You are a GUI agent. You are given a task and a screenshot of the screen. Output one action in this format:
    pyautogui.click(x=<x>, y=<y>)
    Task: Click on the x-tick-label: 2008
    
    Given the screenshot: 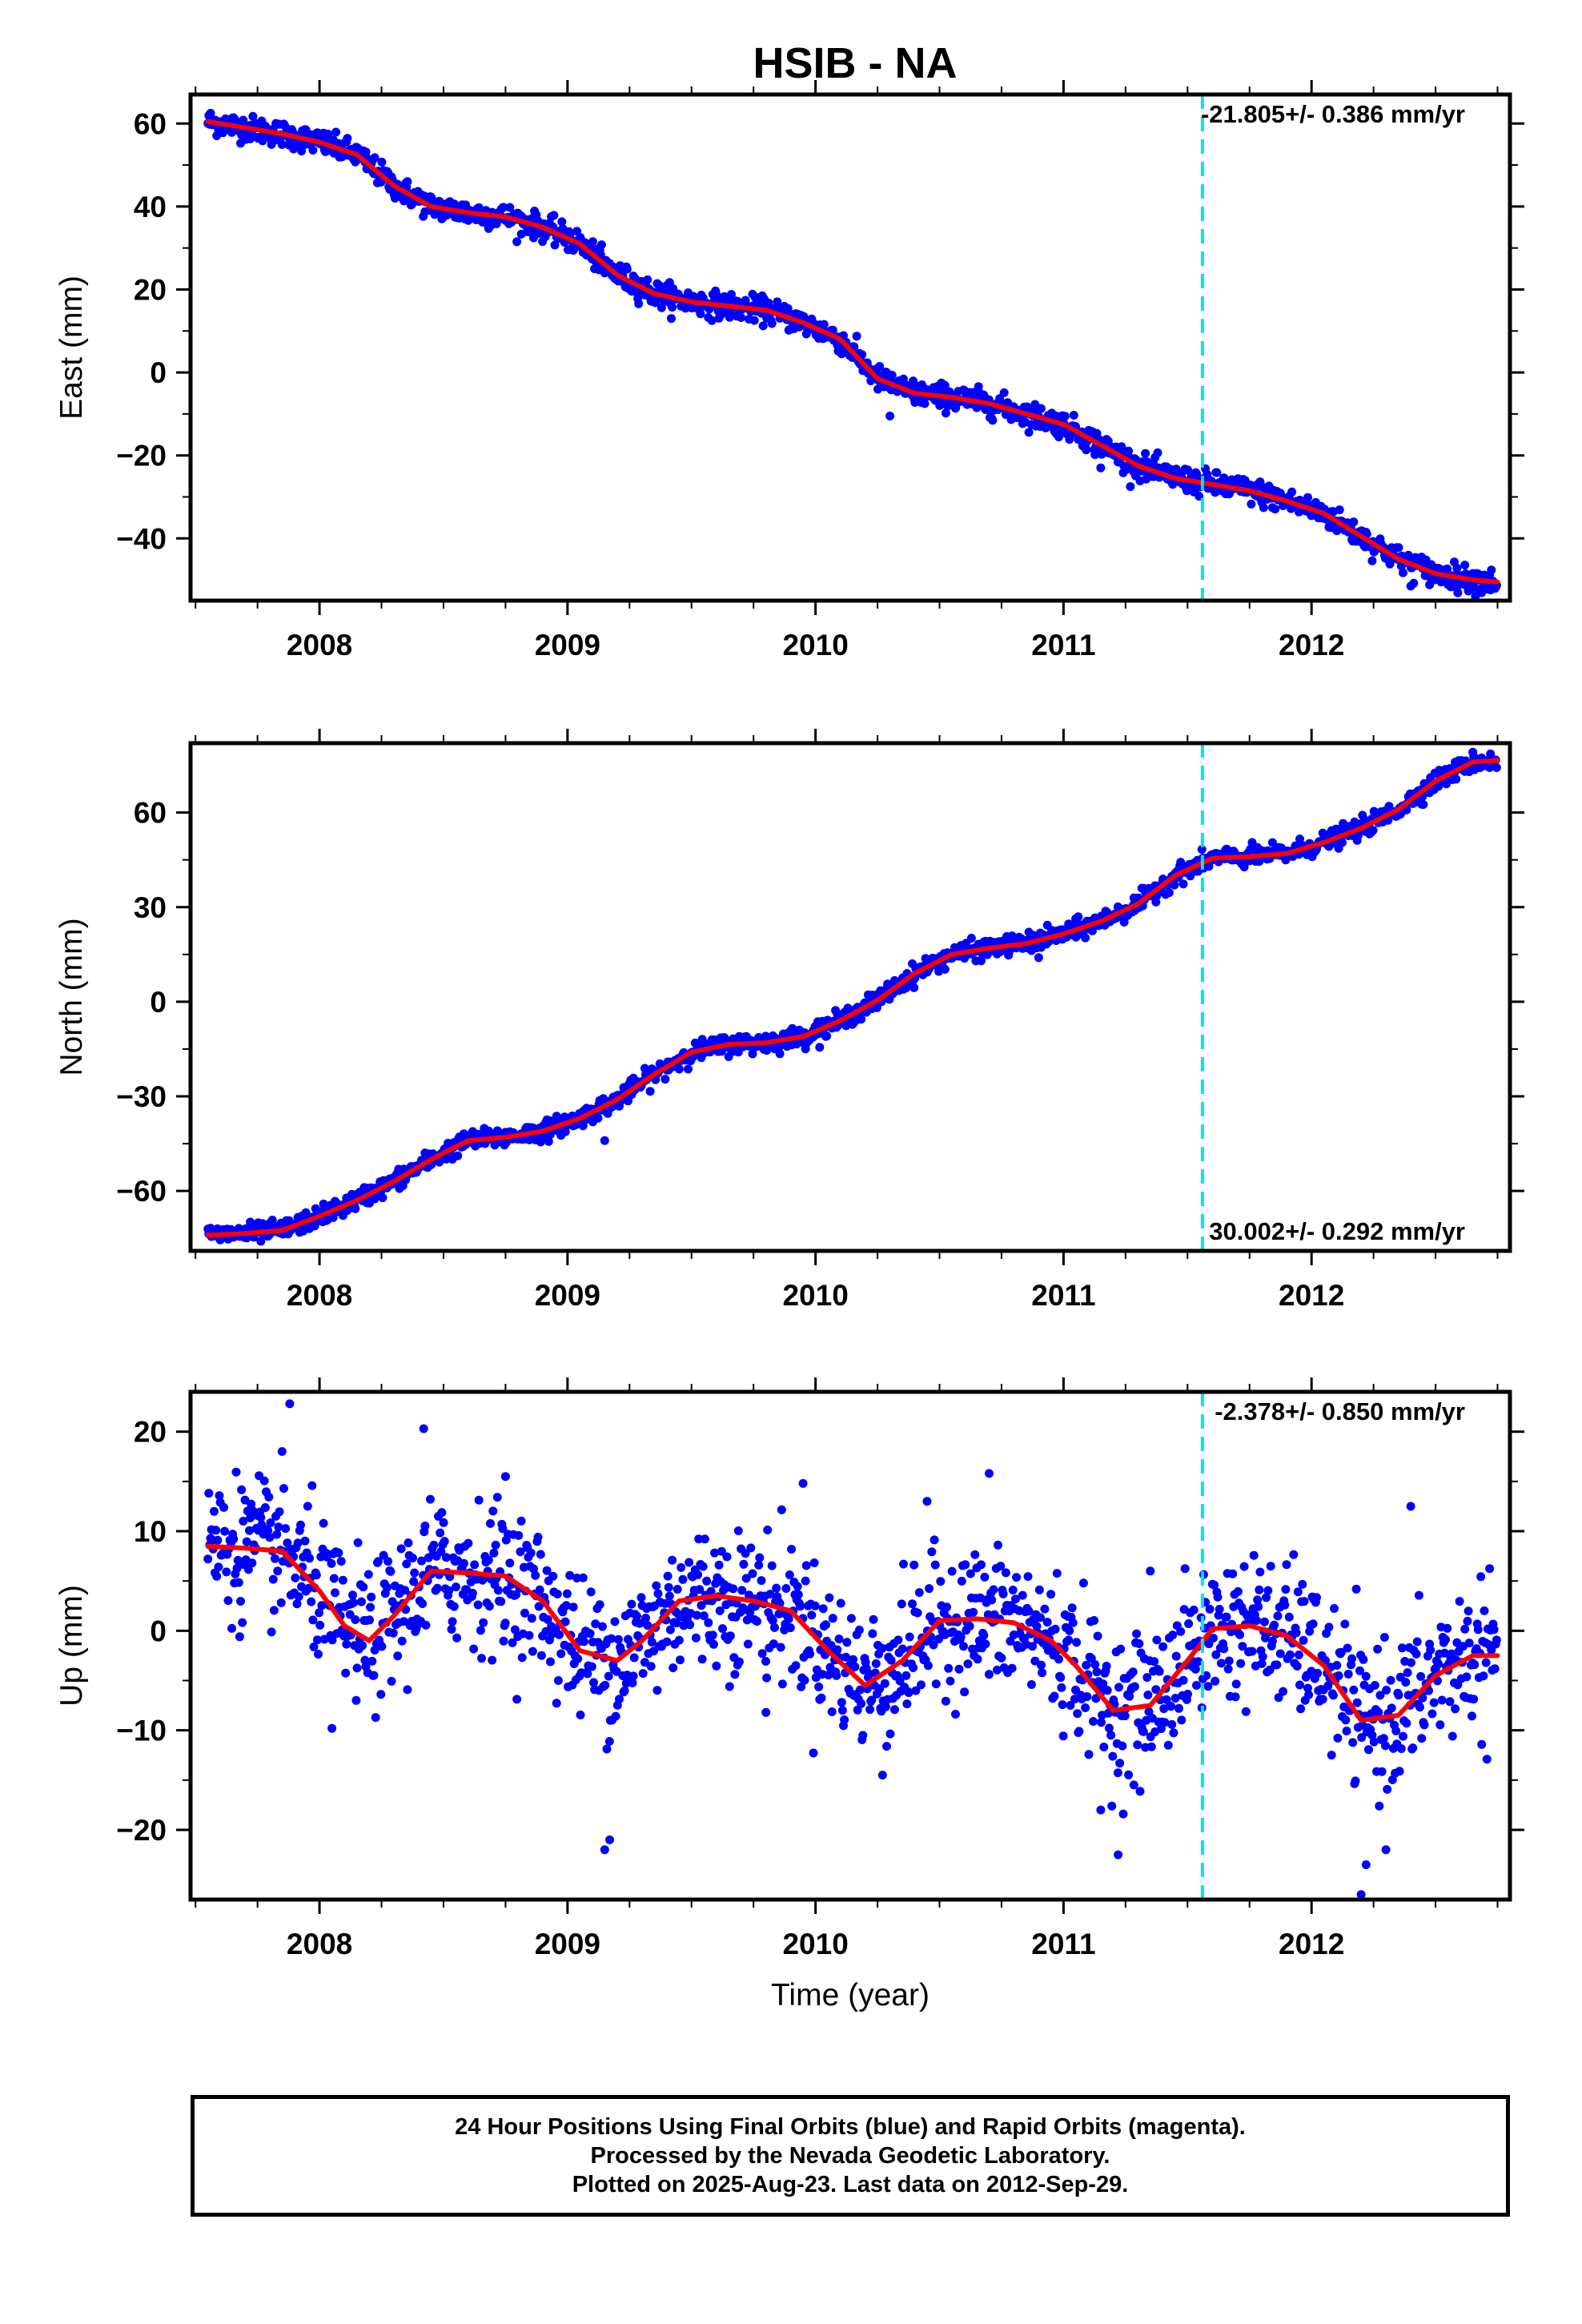 What is the action you would take?
    pyautogui.click(x=319, y=645)
    